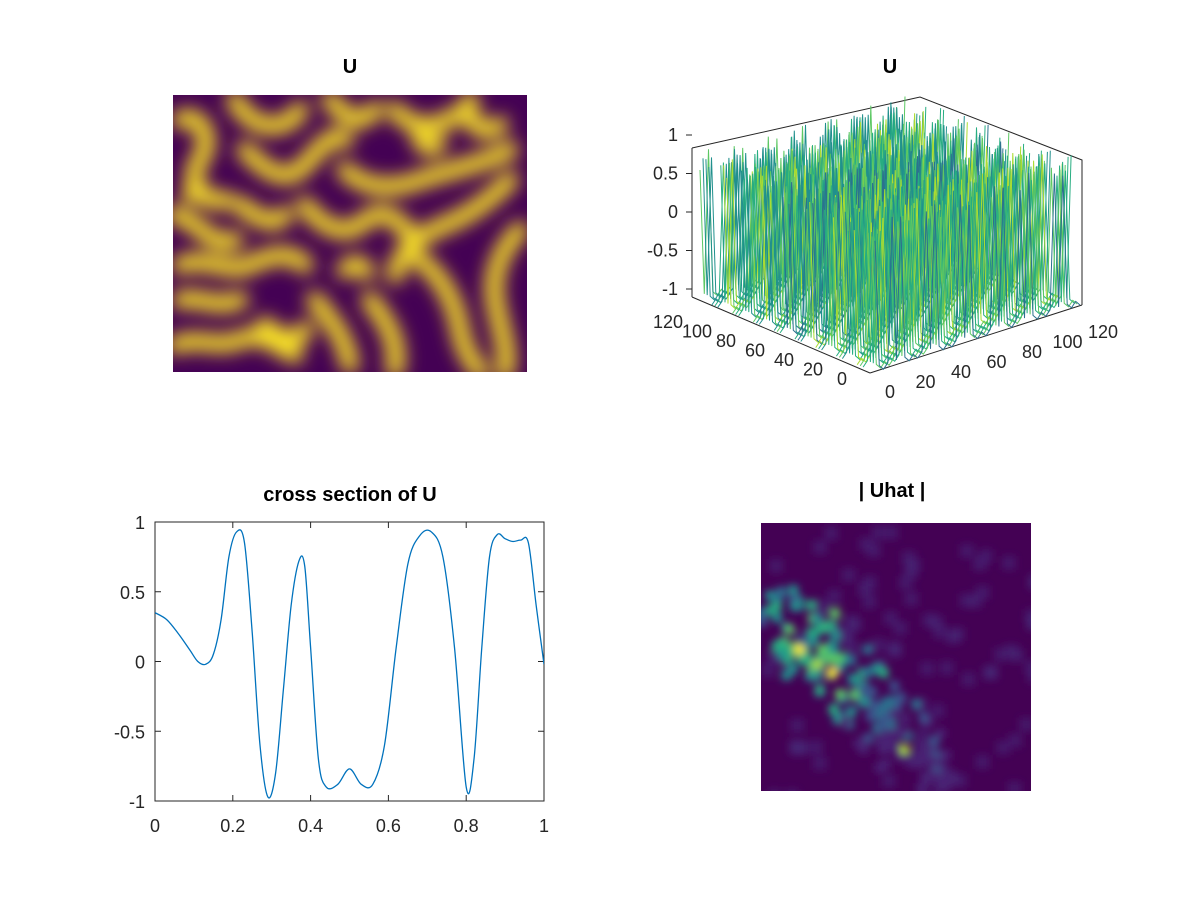  I want to click on y-tick-label: -1, so click(137, 802).